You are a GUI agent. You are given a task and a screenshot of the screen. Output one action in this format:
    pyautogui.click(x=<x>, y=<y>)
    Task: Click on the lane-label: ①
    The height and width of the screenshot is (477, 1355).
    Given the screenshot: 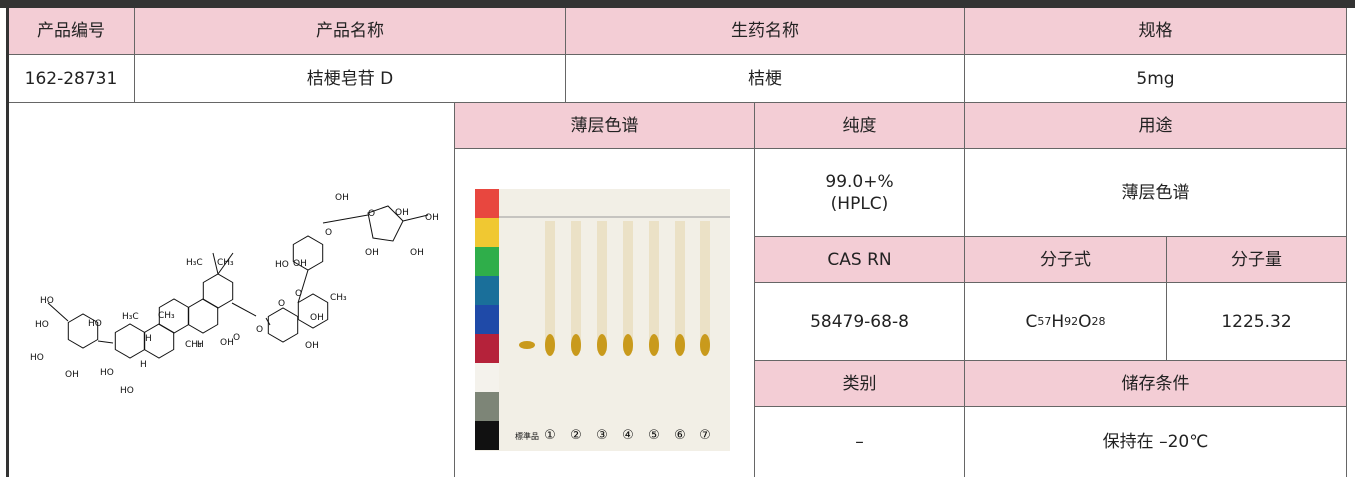 What is the action you would take?
    pyautogui.click(x=550, y=435)
    